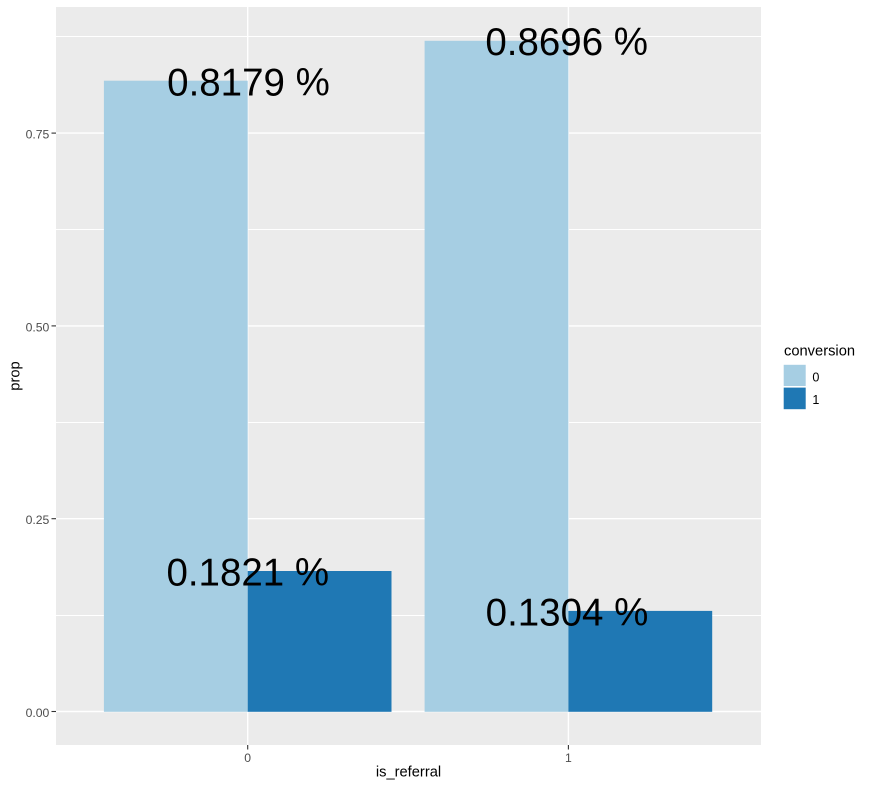 The image size is (869, 790). I want to click on svg-text: 0.50, so click(38, 327).